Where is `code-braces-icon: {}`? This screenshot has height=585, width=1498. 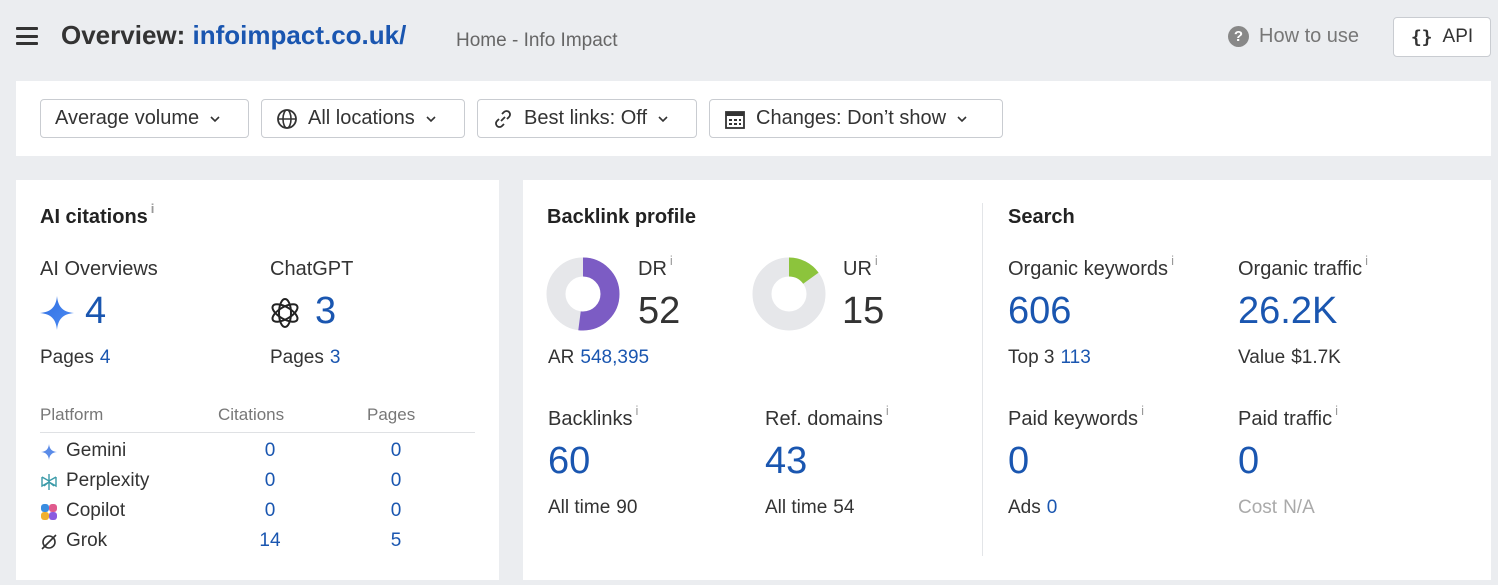 code-braces-icon: {} is located at coordinates (1421, 37).